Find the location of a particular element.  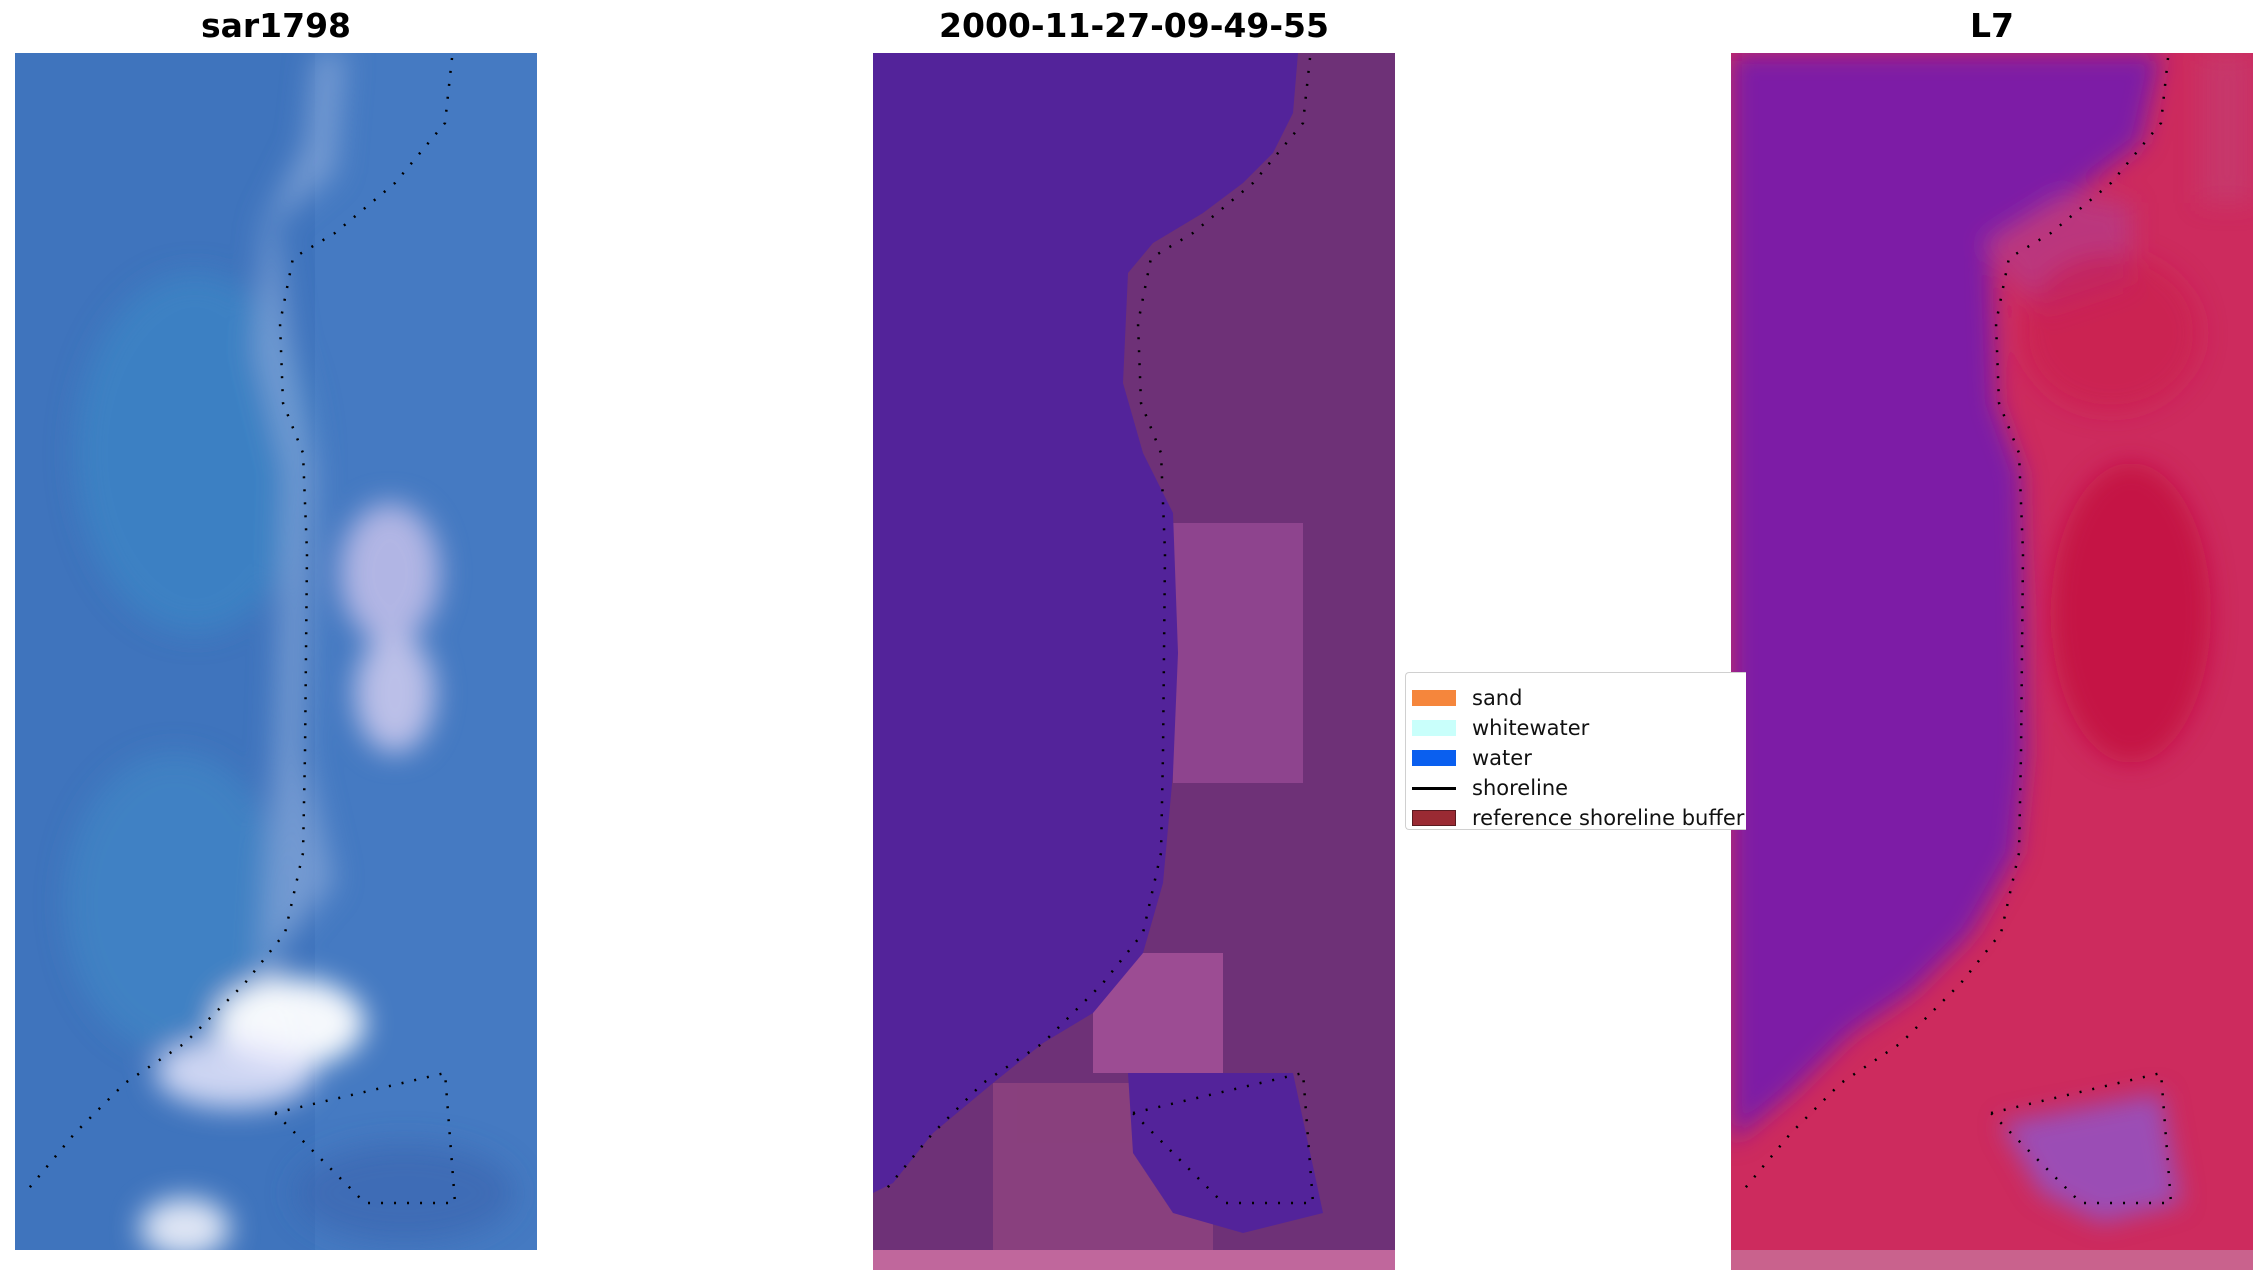

legend-item-sand: sand is located at coordinates (1467, 698).